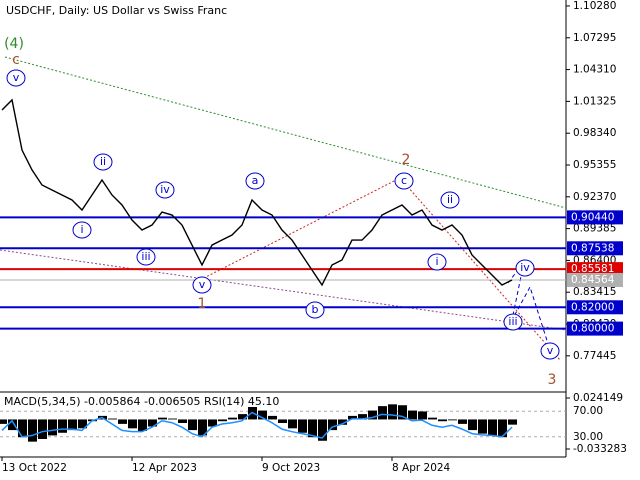  Describe the element at coordinates (291, 468) in the screenshot. I see `x-tick-label: 9 Oct 2023` at that location.